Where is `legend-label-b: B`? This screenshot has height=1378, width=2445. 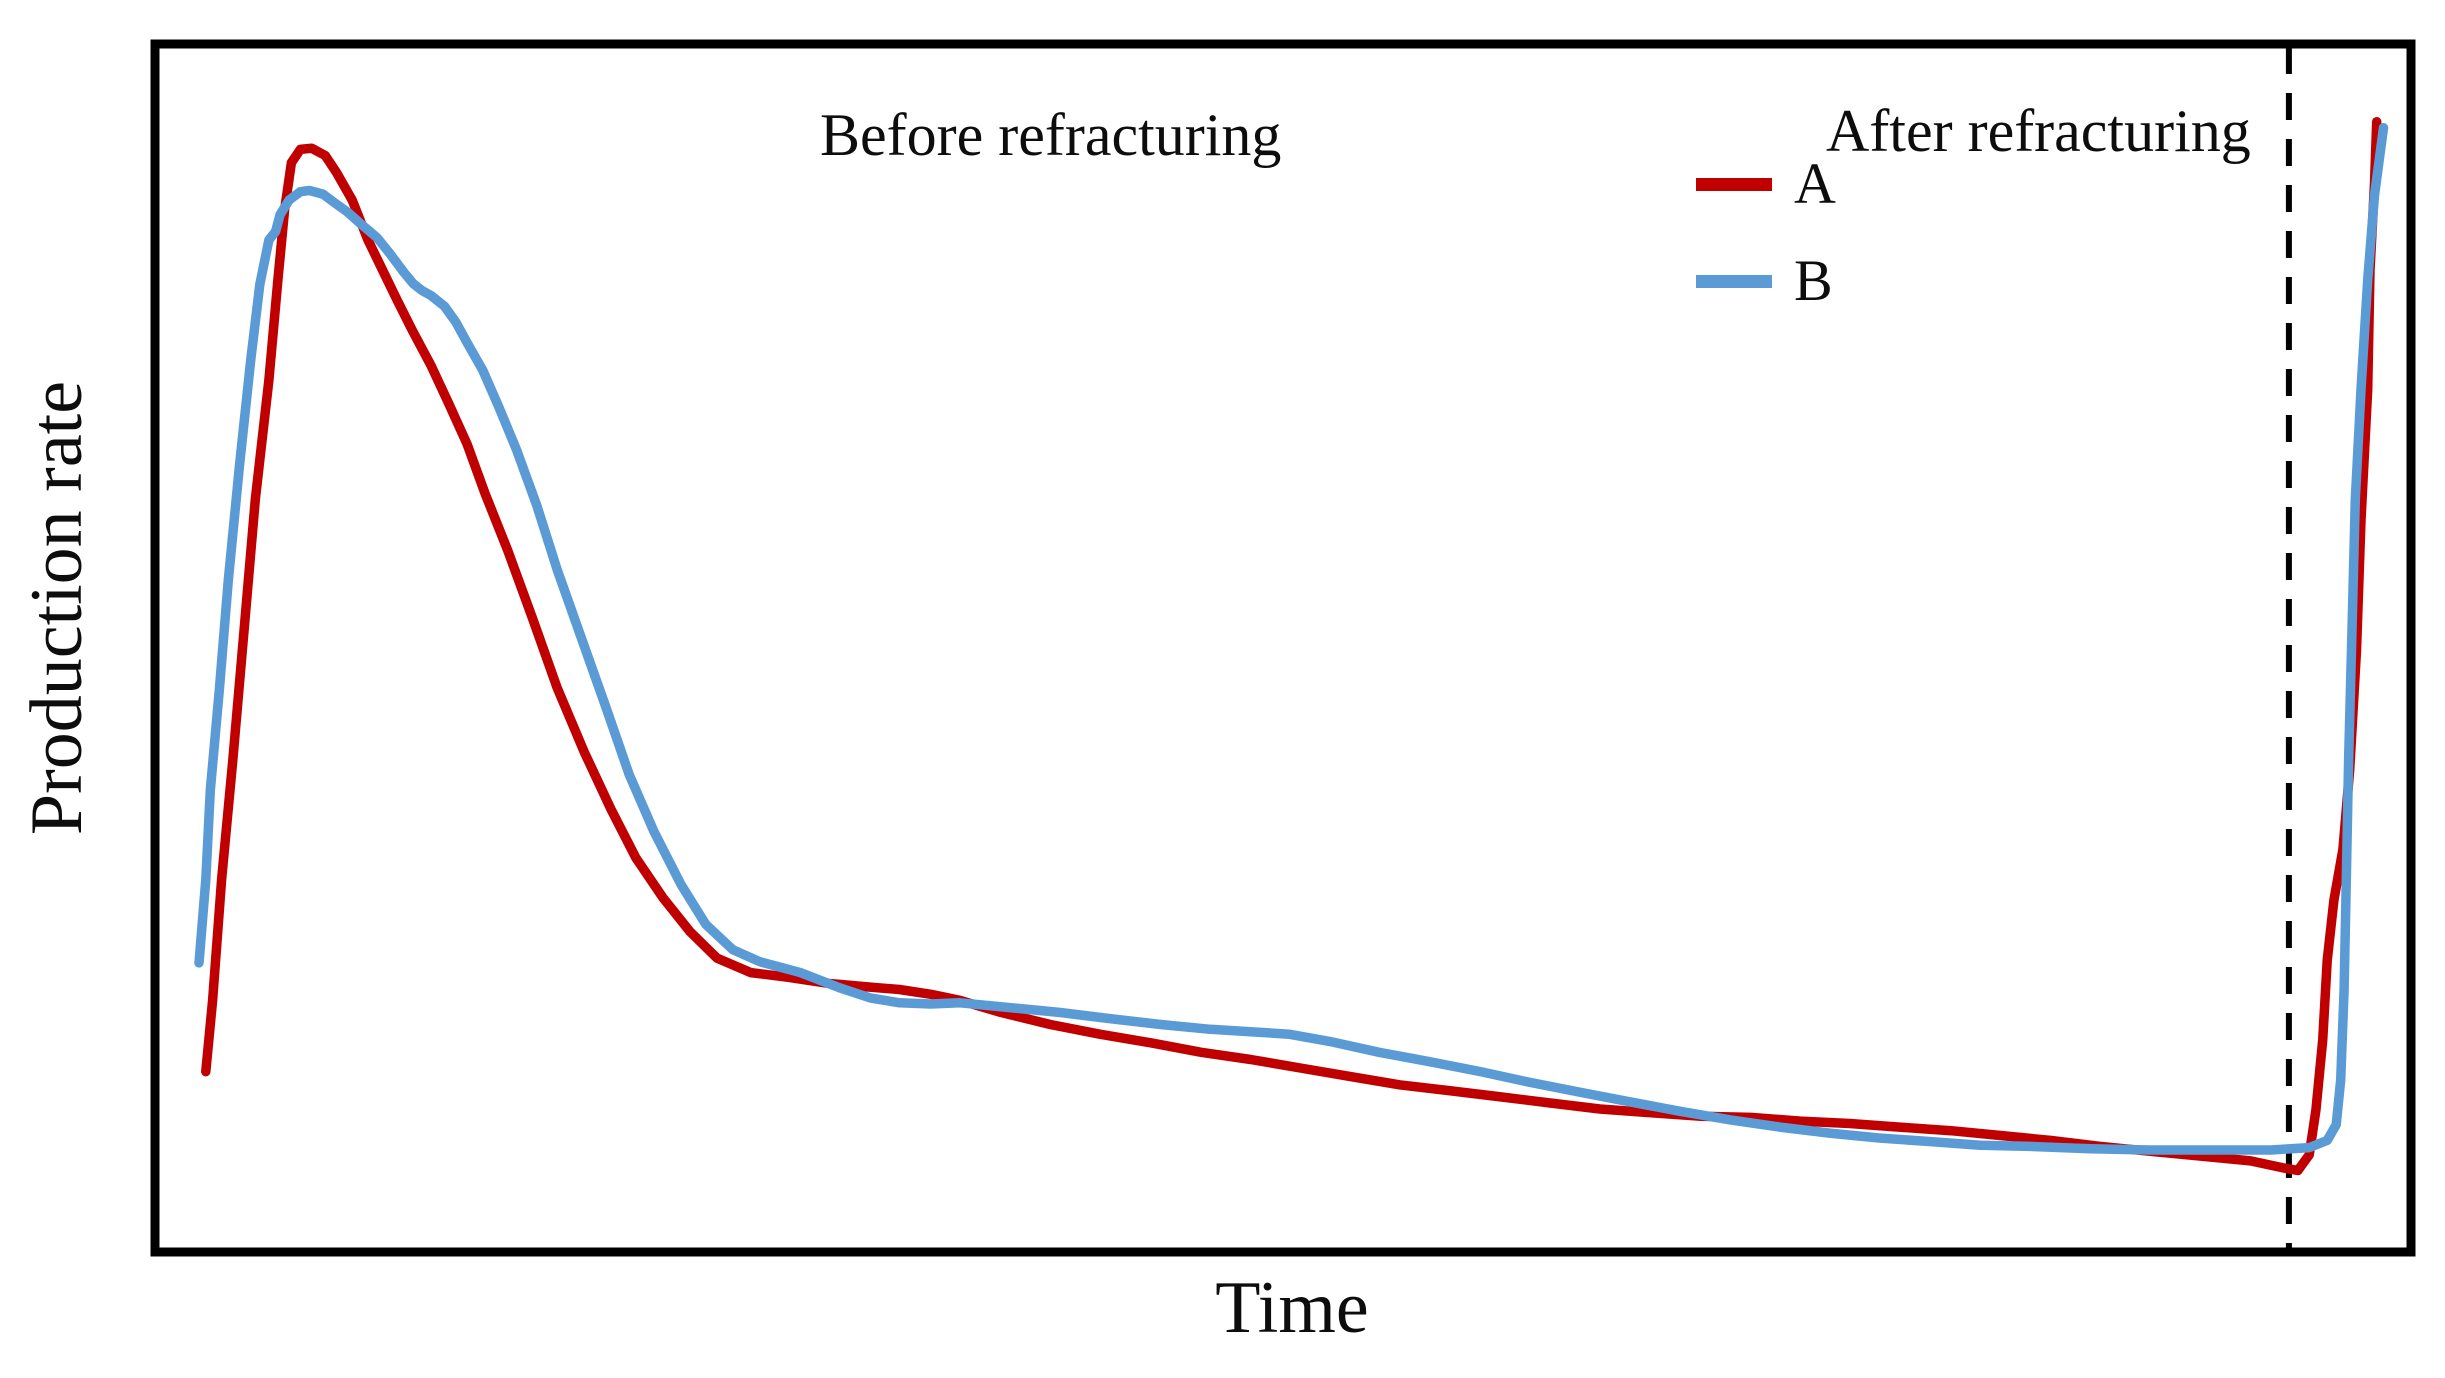 legend-label-b: B is located at coordinates (1813, 280).